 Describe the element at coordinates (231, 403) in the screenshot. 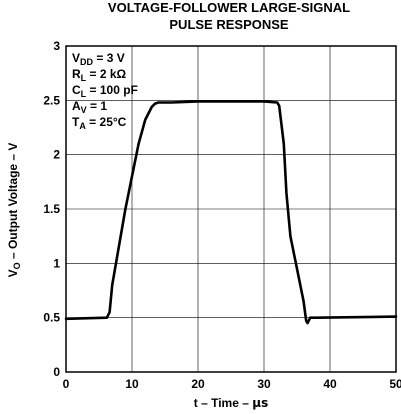

I see `x-axis-label: t – Time – μs` at that location.